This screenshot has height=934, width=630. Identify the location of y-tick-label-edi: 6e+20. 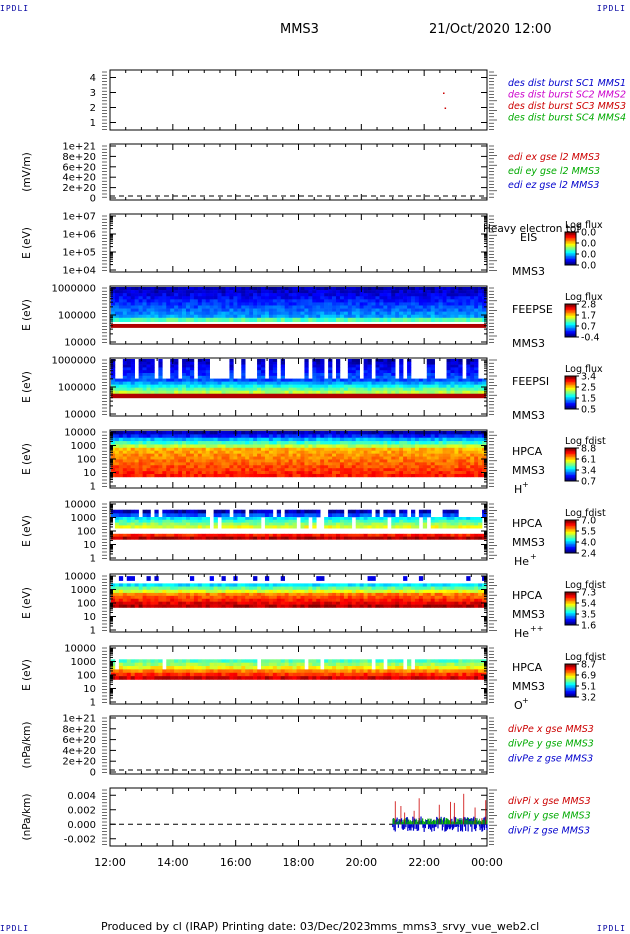
(79, 167).